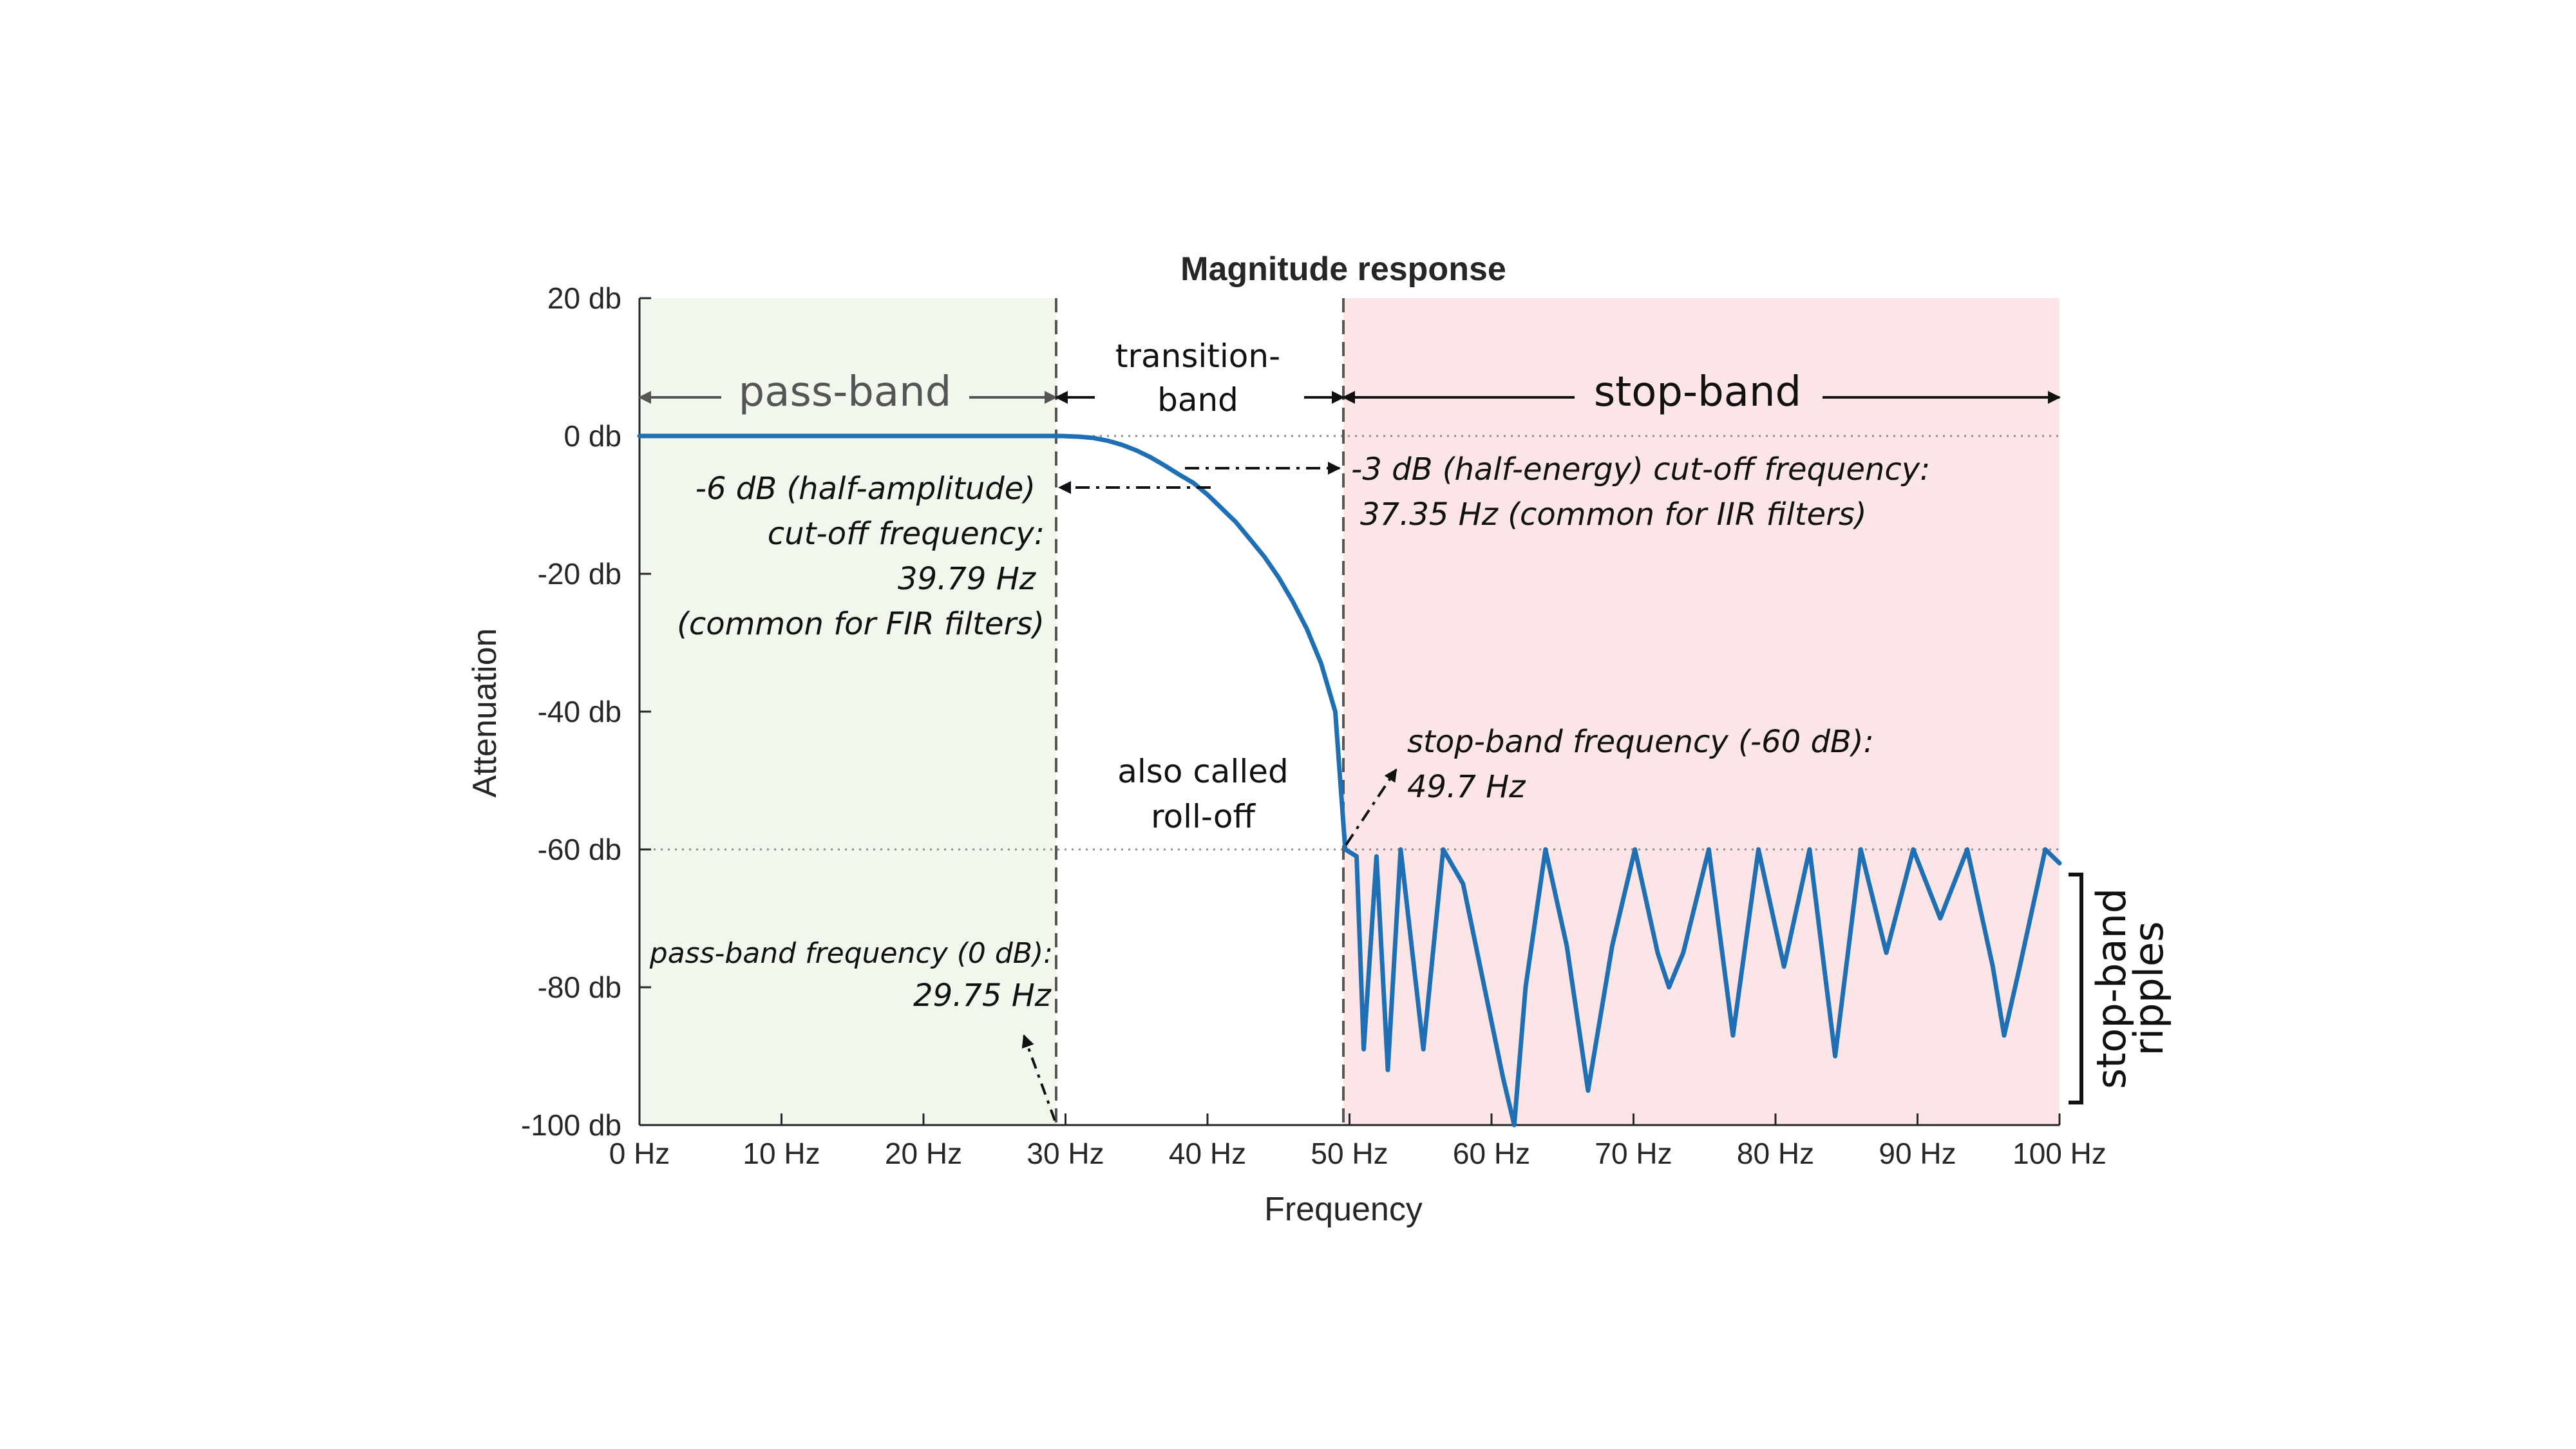 The height and width of the screenshot is (1449, 2576). Describe the element at coordinates (1349, 1154) in the screenshot. I see `x-tick-label: 50 Hz` at that location.